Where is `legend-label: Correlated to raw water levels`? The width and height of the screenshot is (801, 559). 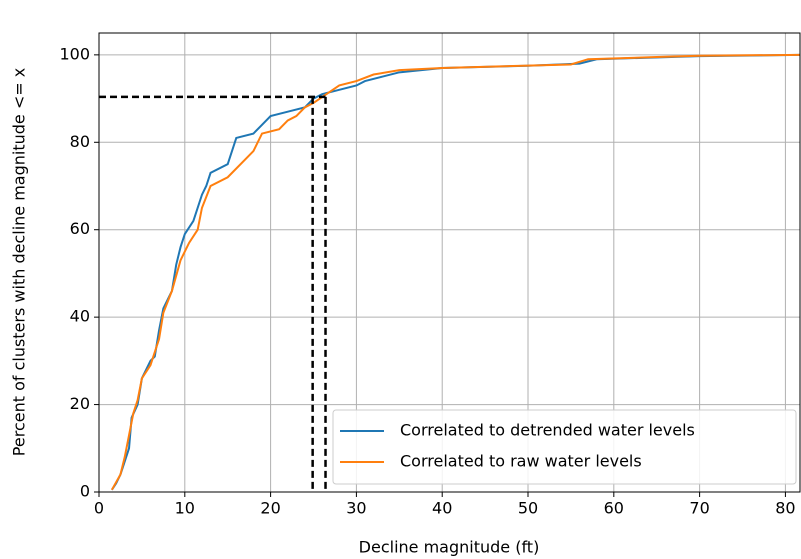 legend-label: Correlated to raw water levels is located at coordinates (521, 461).